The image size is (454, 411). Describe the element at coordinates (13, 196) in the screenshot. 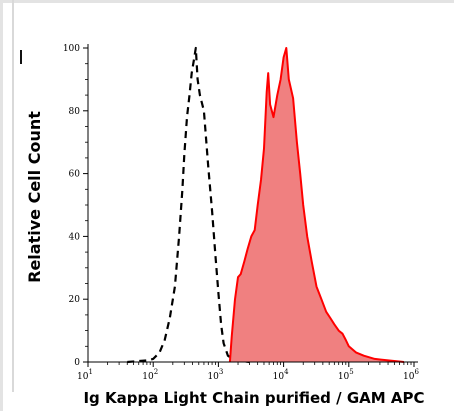

I see `panel-divider` at that location.